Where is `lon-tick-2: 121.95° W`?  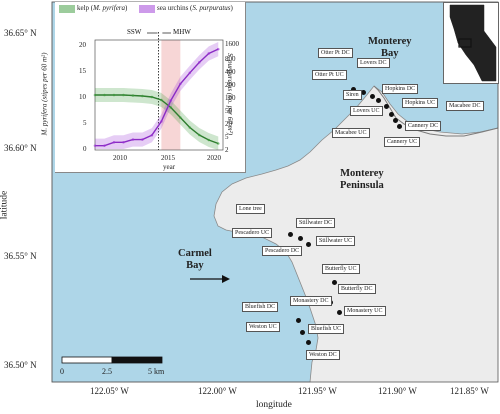 lon-tick-2: 121.95° W is located at coordinates (317, 391).